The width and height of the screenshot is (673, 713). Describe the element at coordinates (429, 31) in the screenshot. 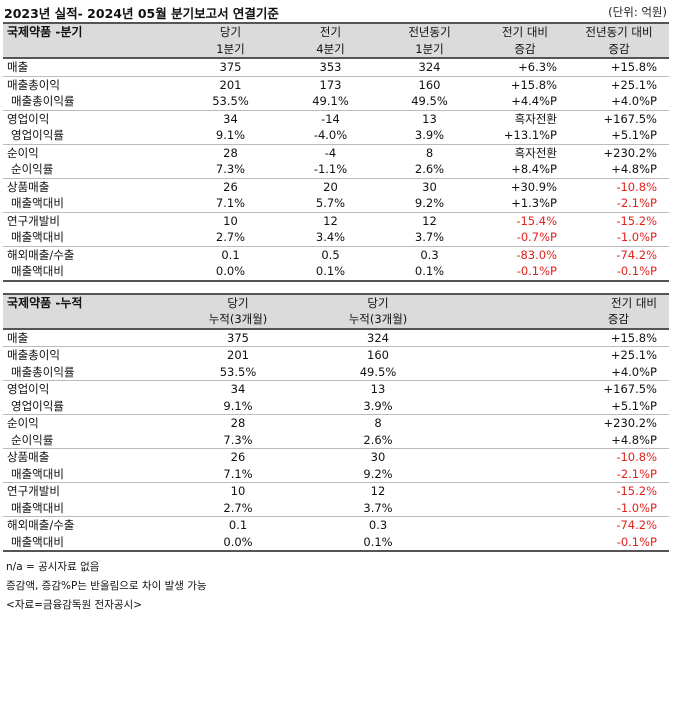

I see `col-header-last-year: 전년동기` at that location.